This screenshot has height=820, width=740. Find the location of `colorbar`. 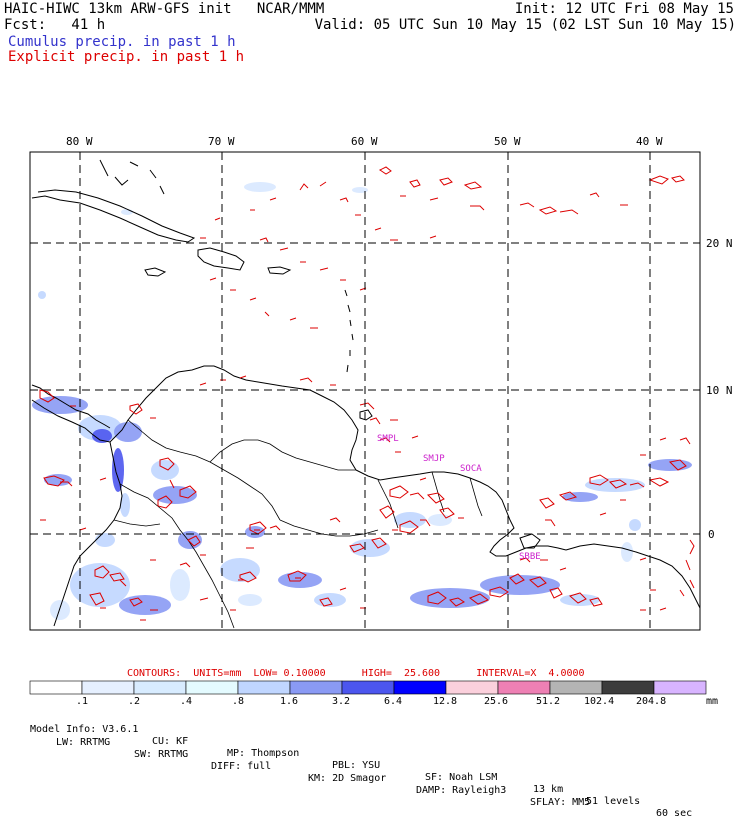

colorbar is located at coordinates (368, 687).